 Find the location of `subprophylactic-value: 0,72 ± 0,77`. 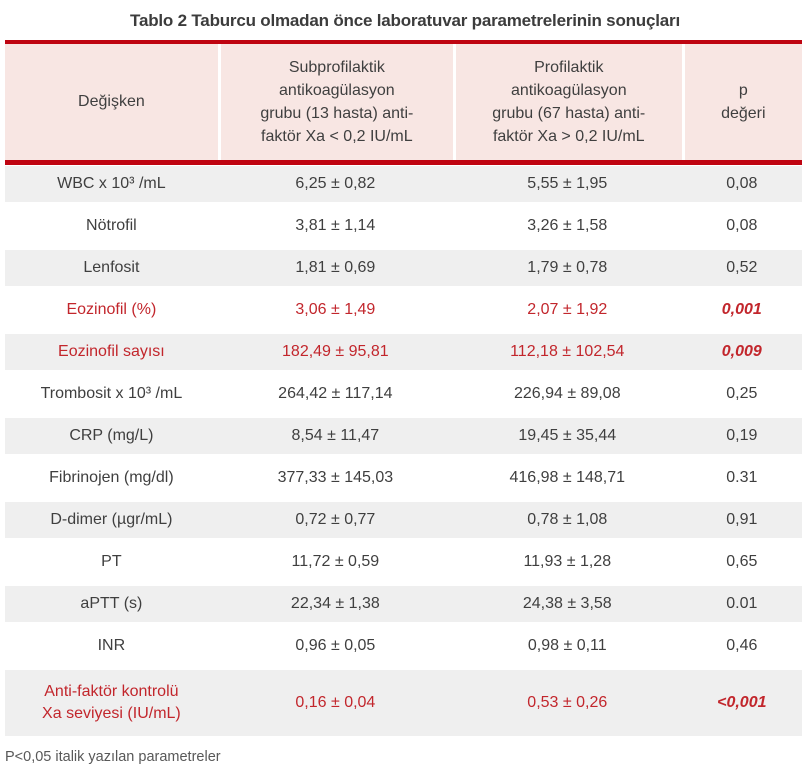

subprophylactic-value: 0,72 ± 0,77 is located at coordinates (335, 520).